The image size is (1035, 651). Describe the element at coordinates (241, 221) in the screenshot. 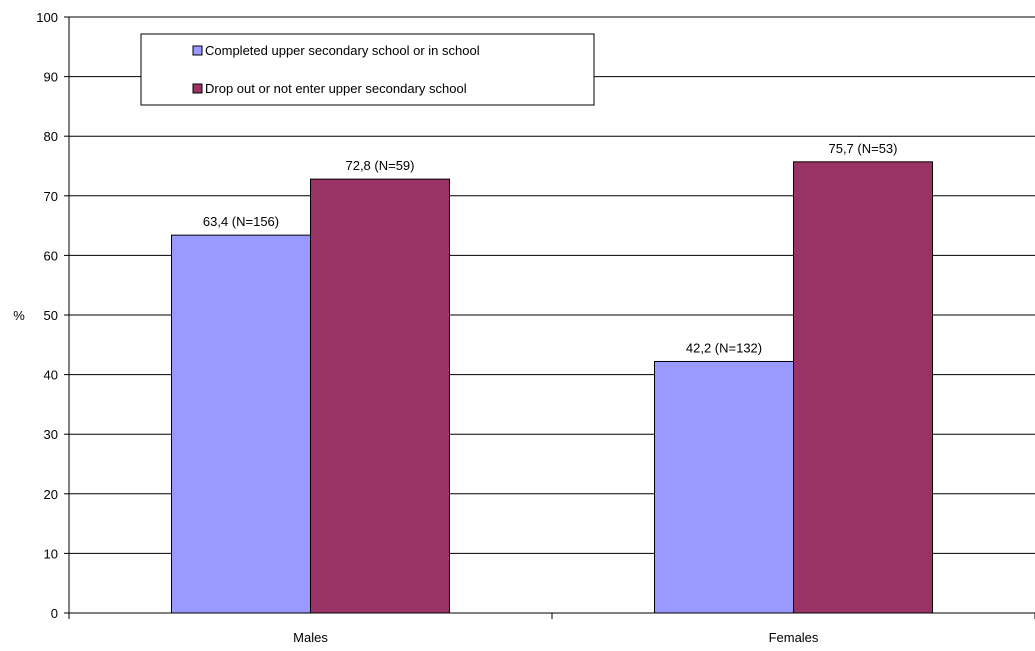

I see `bar-value-label: 63,4 (N=156)` at that location.